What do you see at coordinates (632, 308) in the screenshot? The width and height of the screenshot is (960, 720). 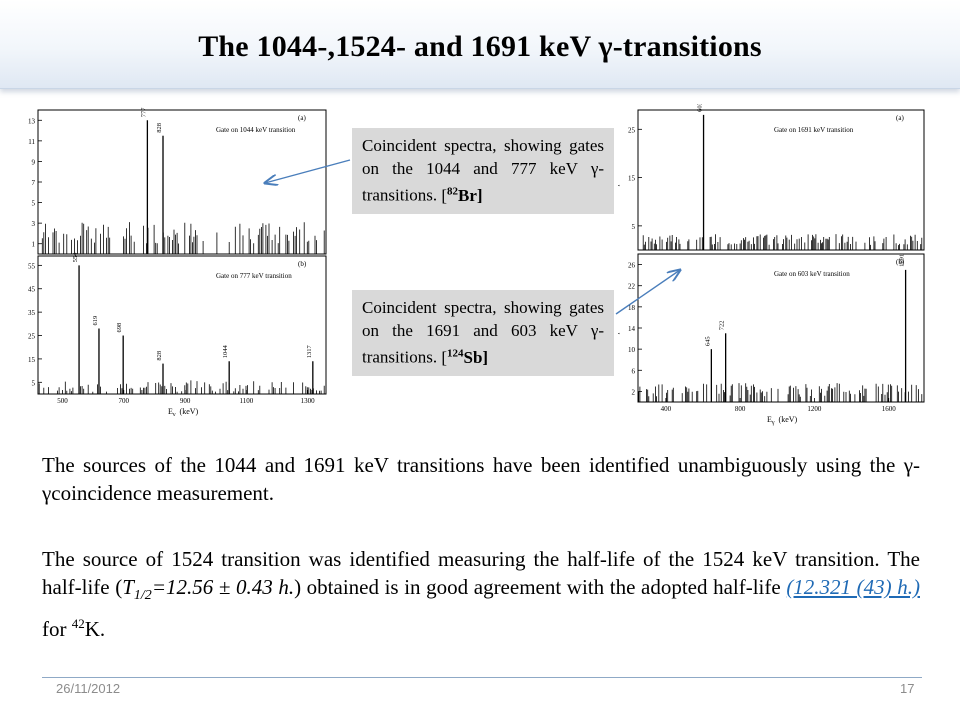 I see `y-tick-label: 18` at bounding box center [632, 308].